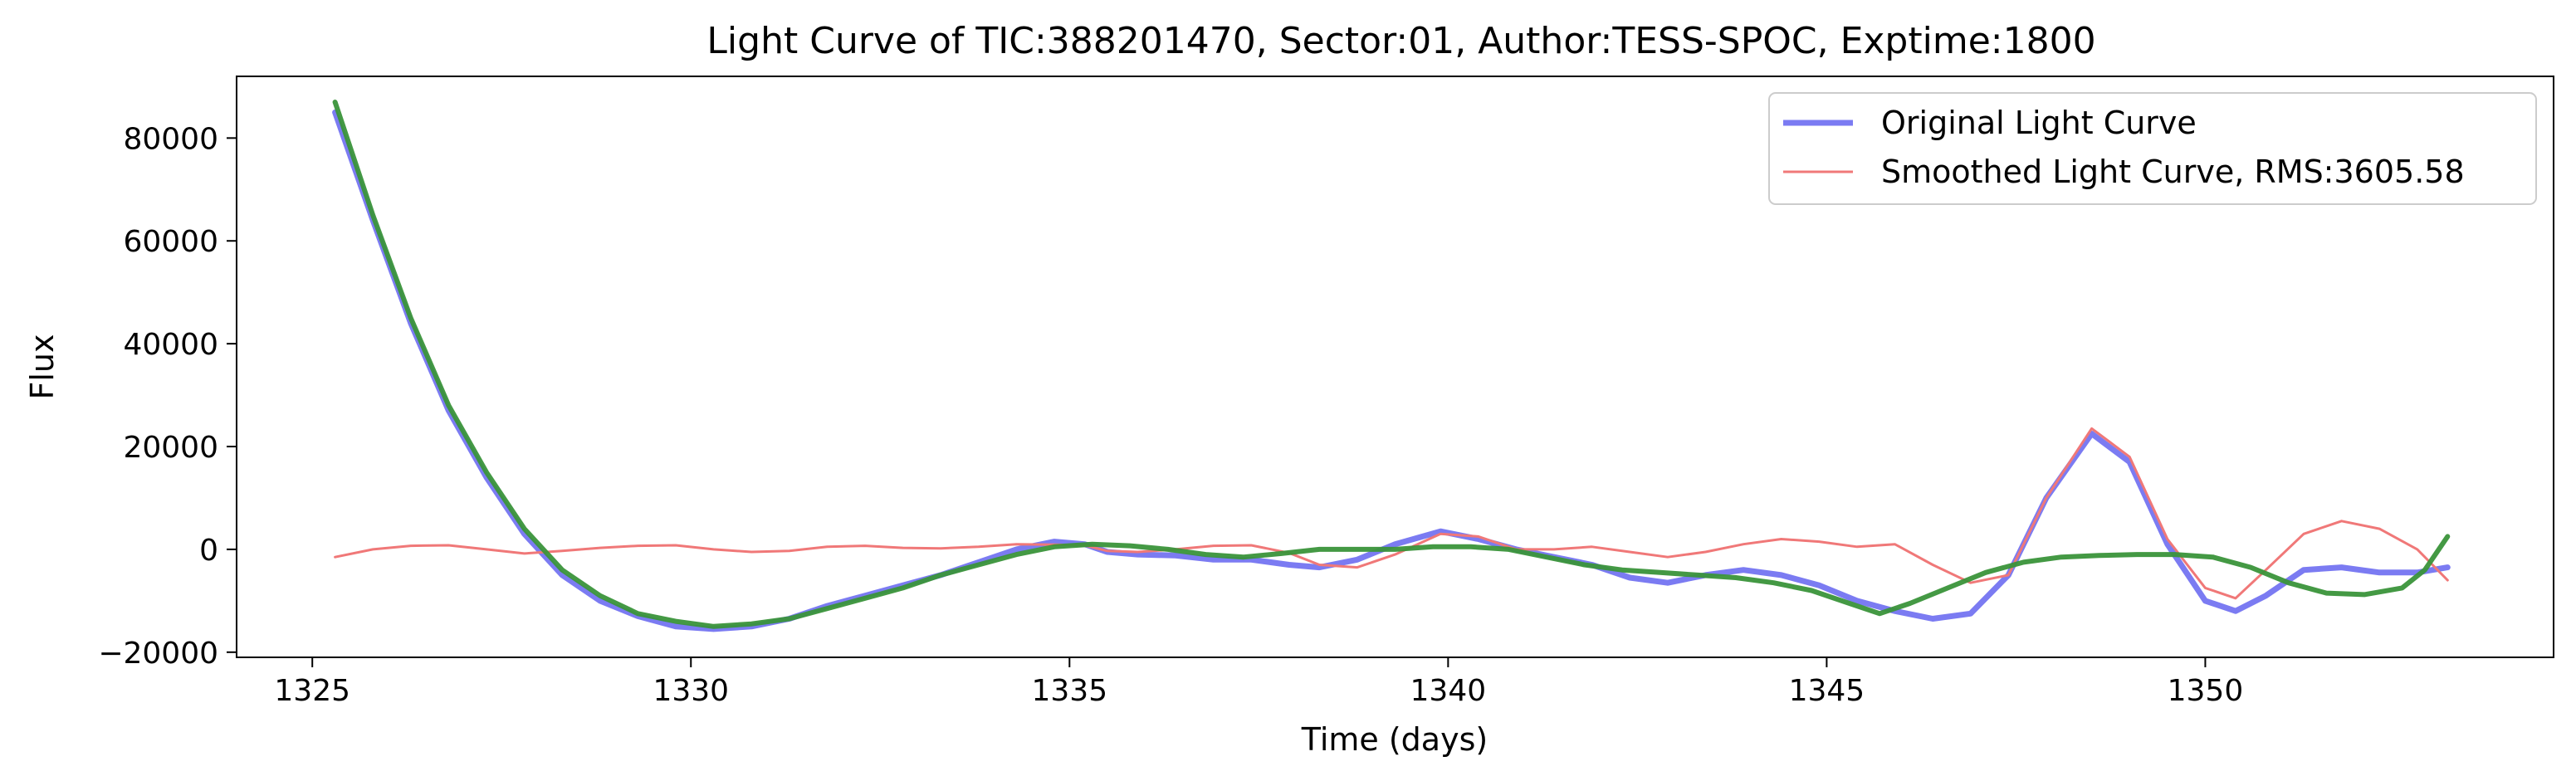 The image size is (2576, 781). I want to click on y-tick-label: −20000, so click(158, 654).